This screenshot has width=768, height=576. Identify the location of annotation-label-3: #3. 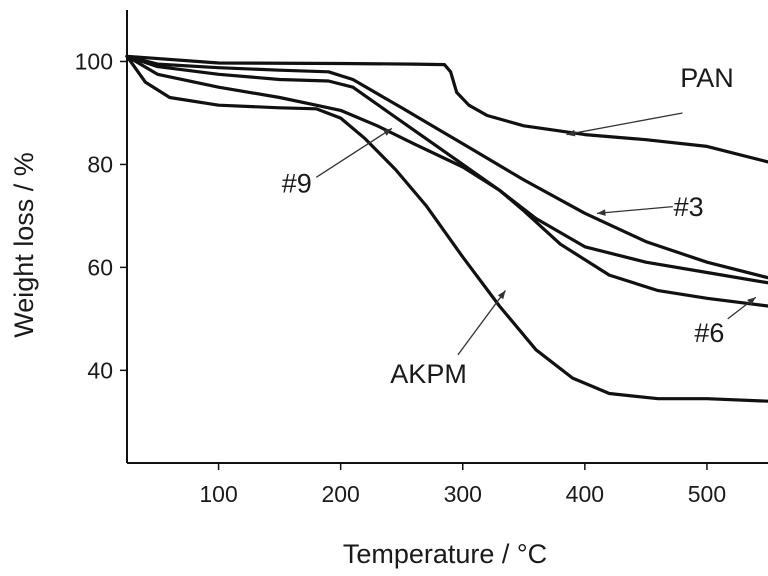
(689, 207).